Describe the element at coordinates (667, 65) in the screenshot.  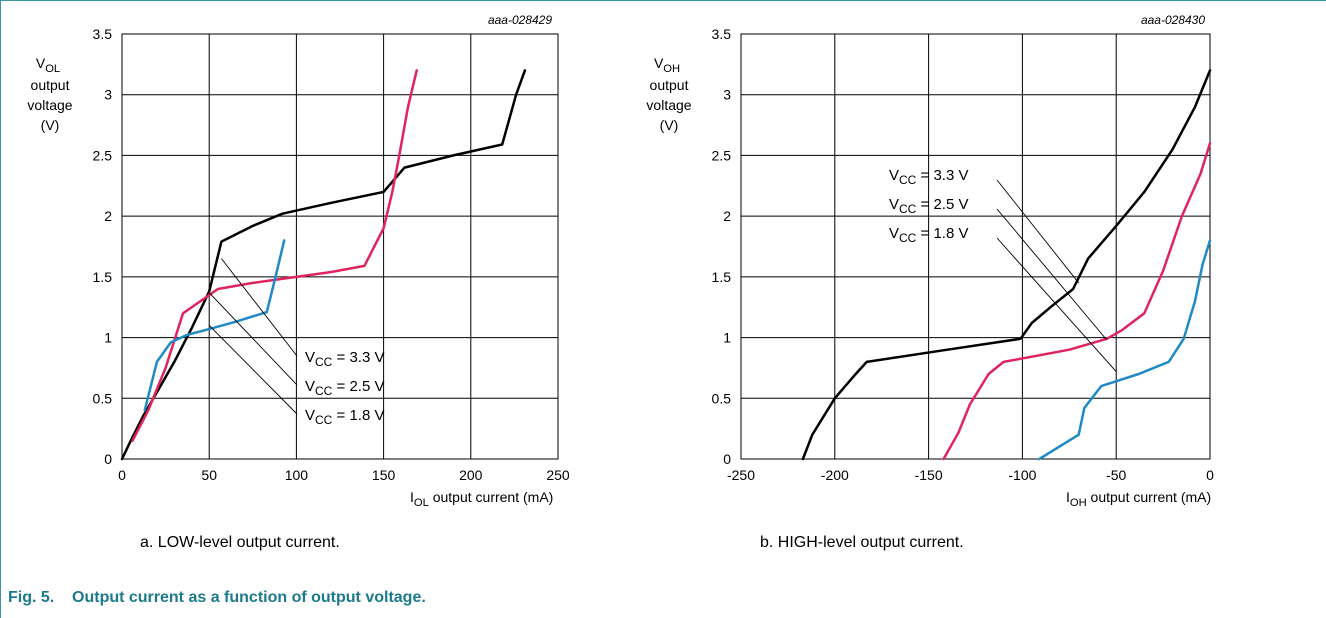
I see `y-axis-symbol: VOH` at that location.